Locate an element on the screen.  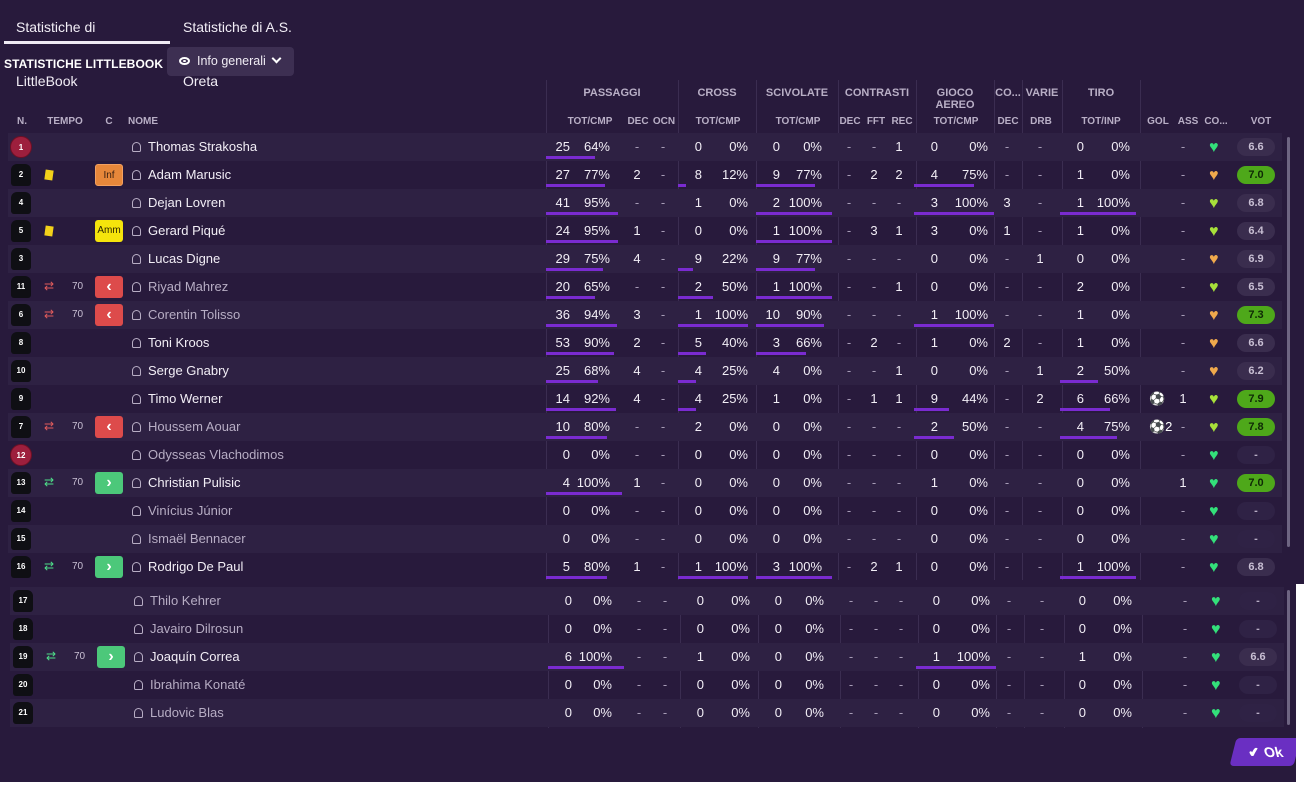
player-name: Gerard Piqué is located at coordinates (187, 230).